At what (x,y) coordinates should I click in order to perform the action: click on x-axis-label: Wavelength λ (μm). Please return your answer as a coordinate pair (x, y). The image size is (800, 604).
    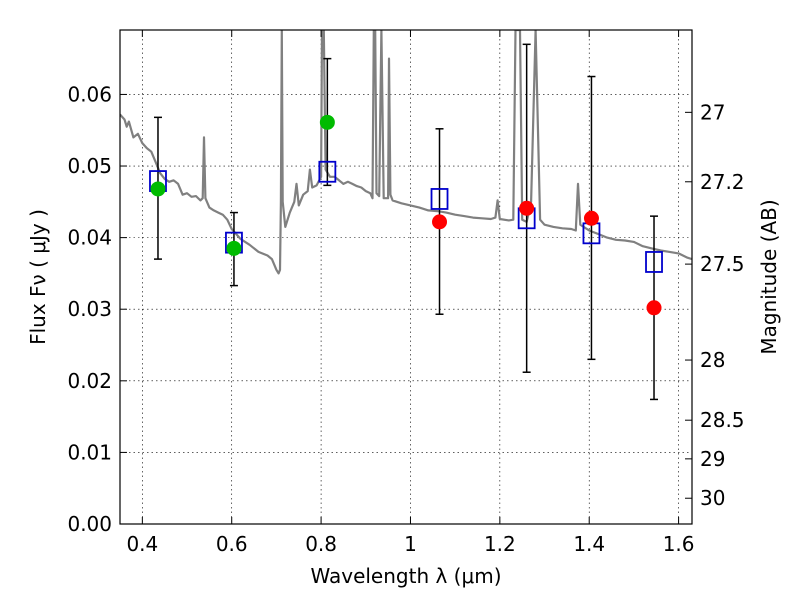
    Looking at the image, I should click on (405, 576).